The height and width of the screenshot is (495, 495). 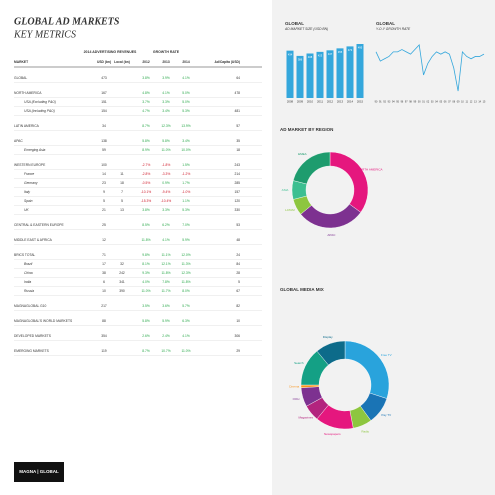 What do you see at coordinates (238, 291) in the screenshot?
I see `cell: 67` at bounding box center [238, 291].